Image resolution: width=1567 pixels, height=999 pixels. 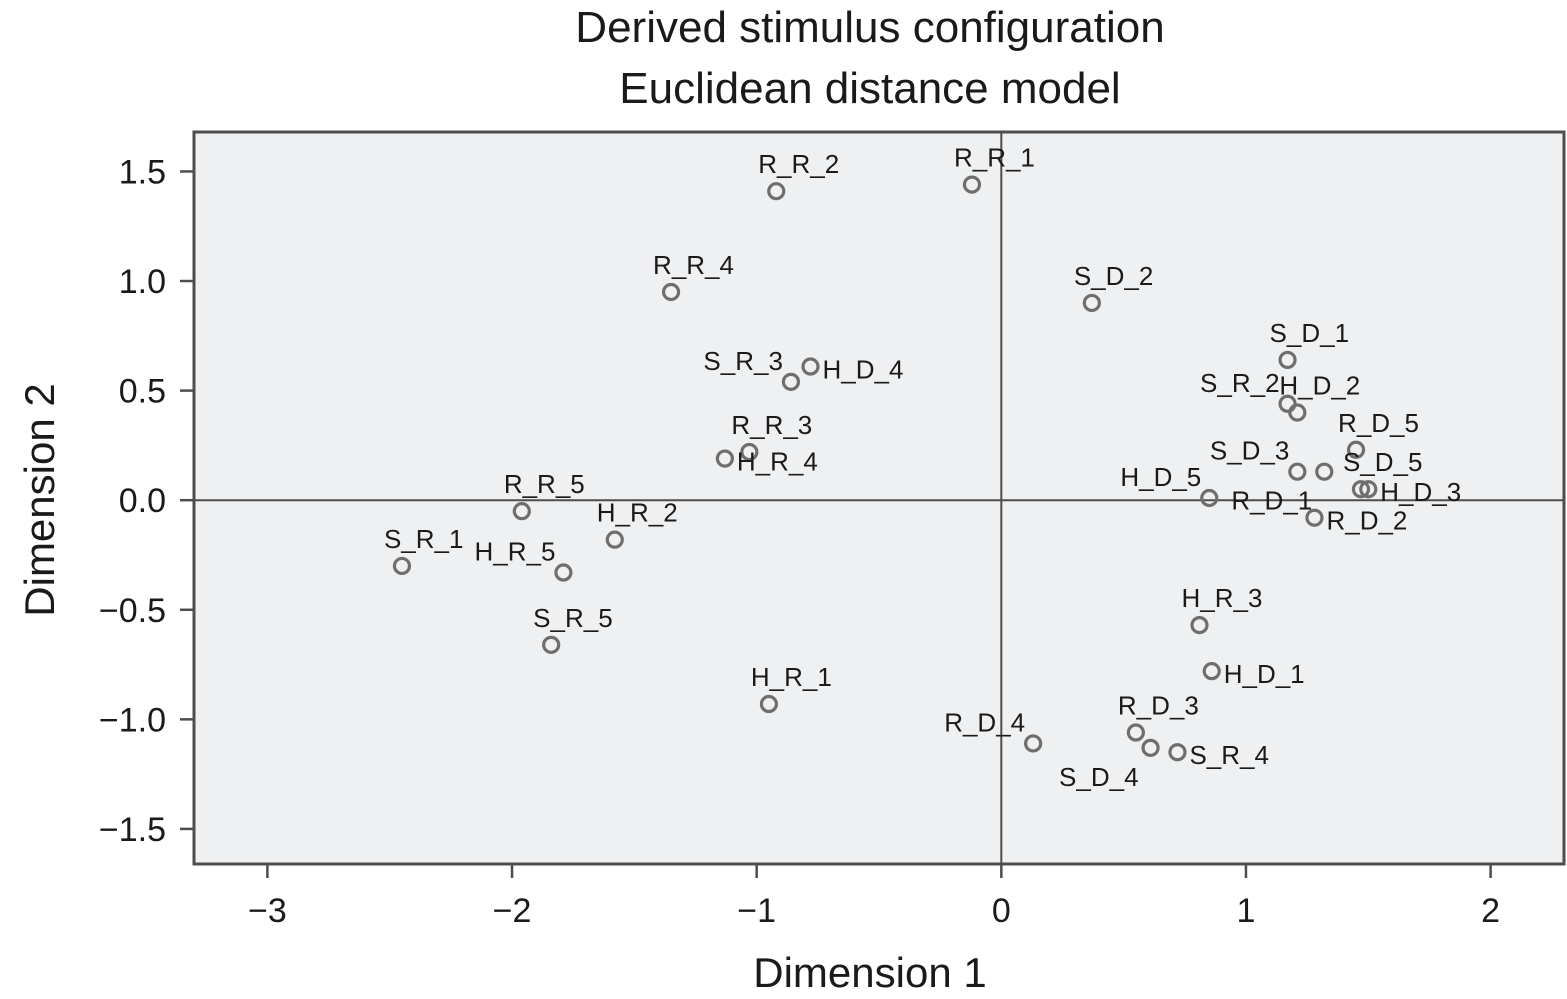 I want to click on data-point: S_R_3, so click(x=752, y=368).